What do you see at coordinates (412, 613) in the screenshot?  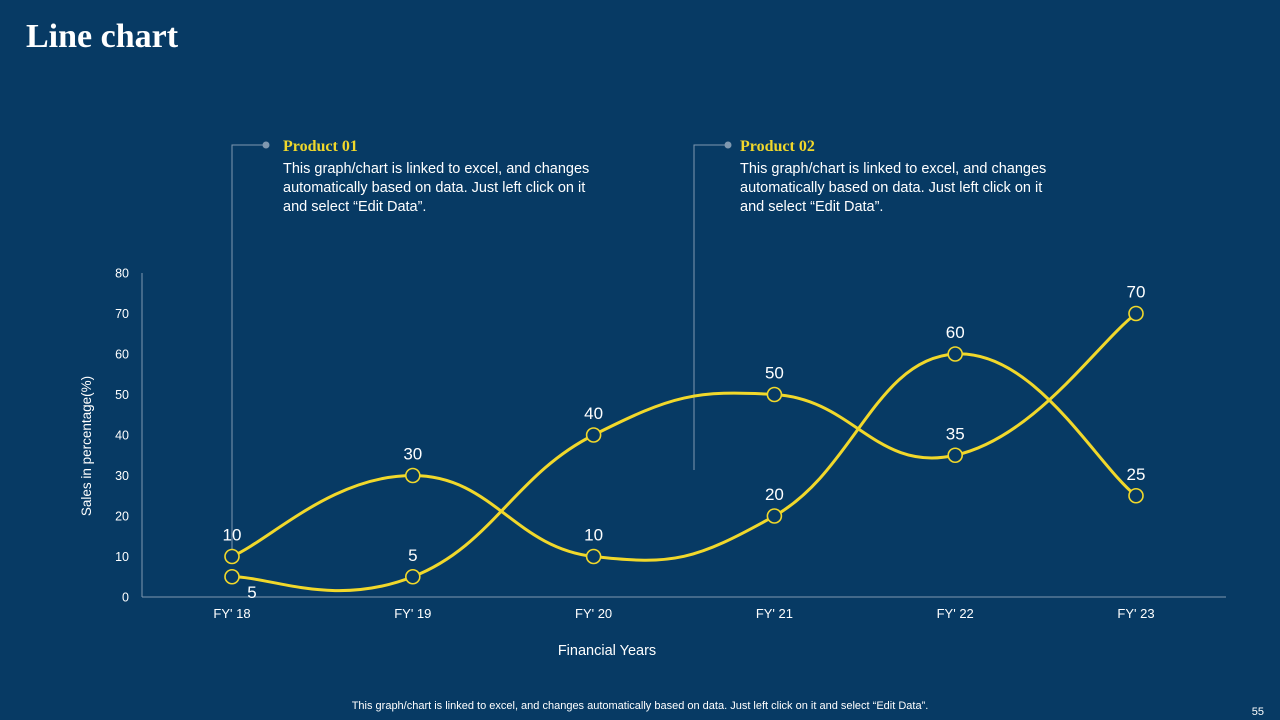 I see `x-tick-label: FY' 19` at bounding box center [412, 613].